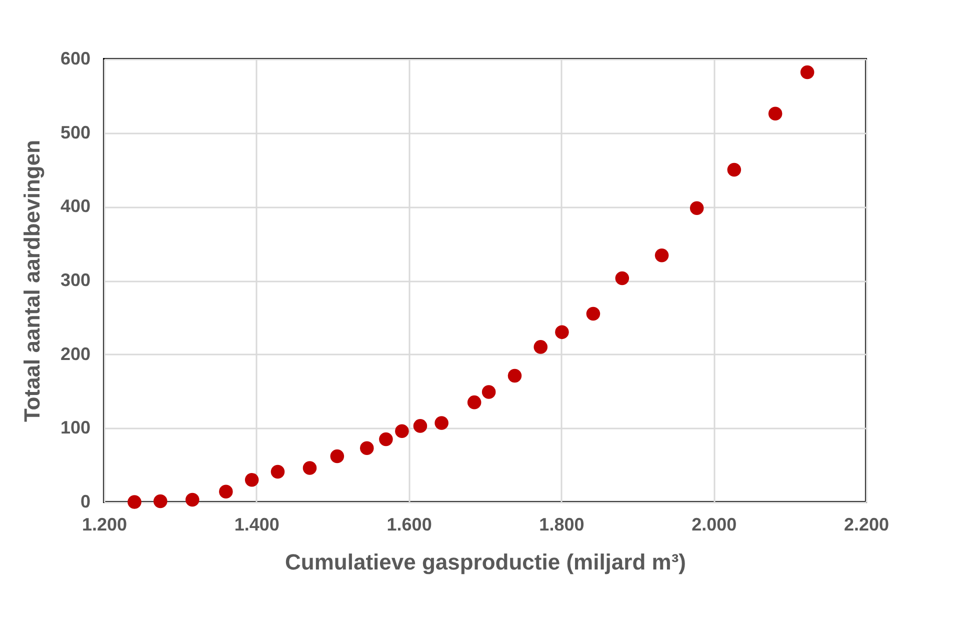 The width and height of the screenshot is (959, 633). Describe the element at coordinates (75, 206) in the screenshot. I see `y-tick-label: 400` at that location.